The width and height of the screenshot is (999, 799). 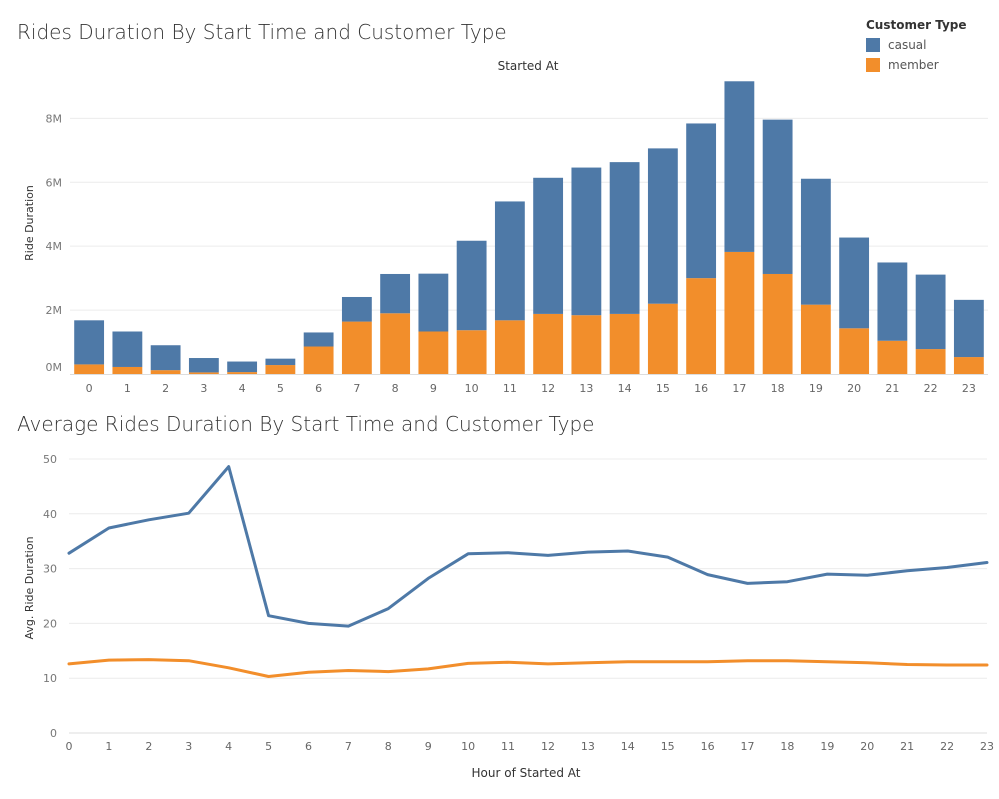 What do you see at coordinates (528, 66) in the screenshot?
I see `bar-chart-header: Started At` at bounding box center [528, 66].